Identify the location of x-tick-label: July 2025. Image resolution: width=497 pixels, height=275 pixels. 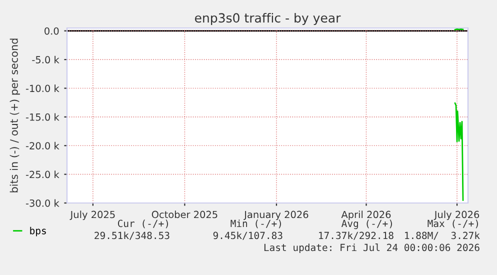
(92, 215).